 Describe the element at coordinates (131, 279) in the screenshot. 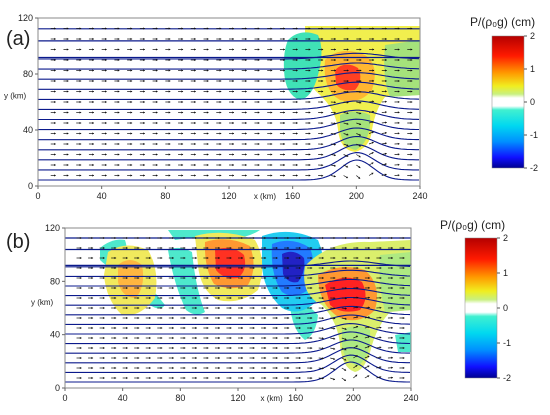

I see `panel-b-orange-left` at that location.